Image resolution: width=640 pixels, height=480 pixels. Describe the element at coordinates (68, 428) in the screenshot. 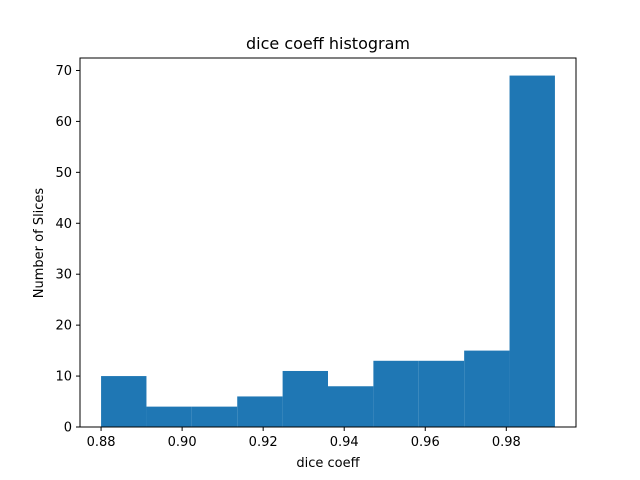

I see `y-tick-label: 0` at that location.